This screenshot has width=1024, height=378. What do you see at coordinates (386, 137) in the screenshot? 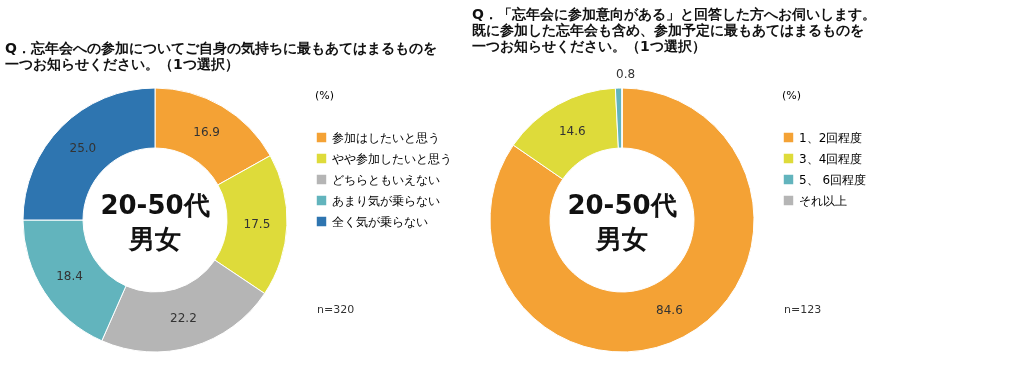
I see `legend-label: 参加はしたいと思う` at bounding box center [386, 137].